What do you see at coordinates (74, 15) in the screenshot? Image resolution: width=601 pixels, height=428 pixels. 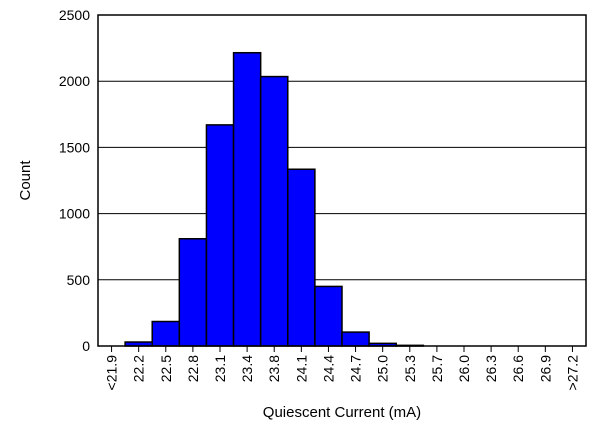 I see `y-tick-label: 2500` at bounding box center [74, 15].